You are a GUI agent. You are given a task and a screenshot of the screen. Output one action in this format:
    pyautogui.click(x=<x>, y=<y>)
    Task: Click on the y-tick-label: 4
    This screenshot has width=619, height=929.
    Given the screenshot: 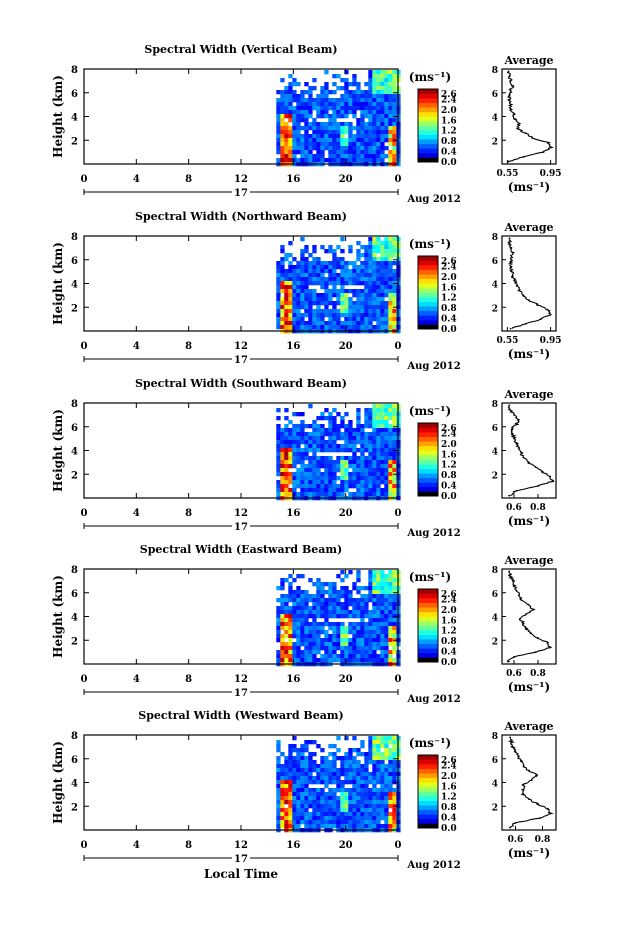 What is the action you would take?
    pyautogui.click(x=74, y=285)
    